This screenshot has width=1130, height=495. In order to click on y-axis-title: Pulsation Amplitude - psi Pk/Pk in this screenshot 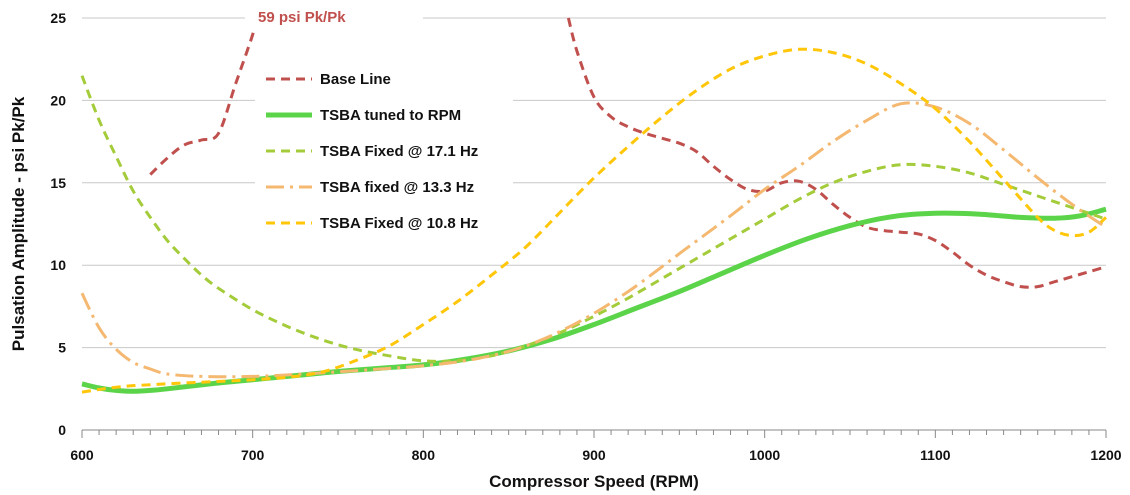, I will do `click(18, 223)`.